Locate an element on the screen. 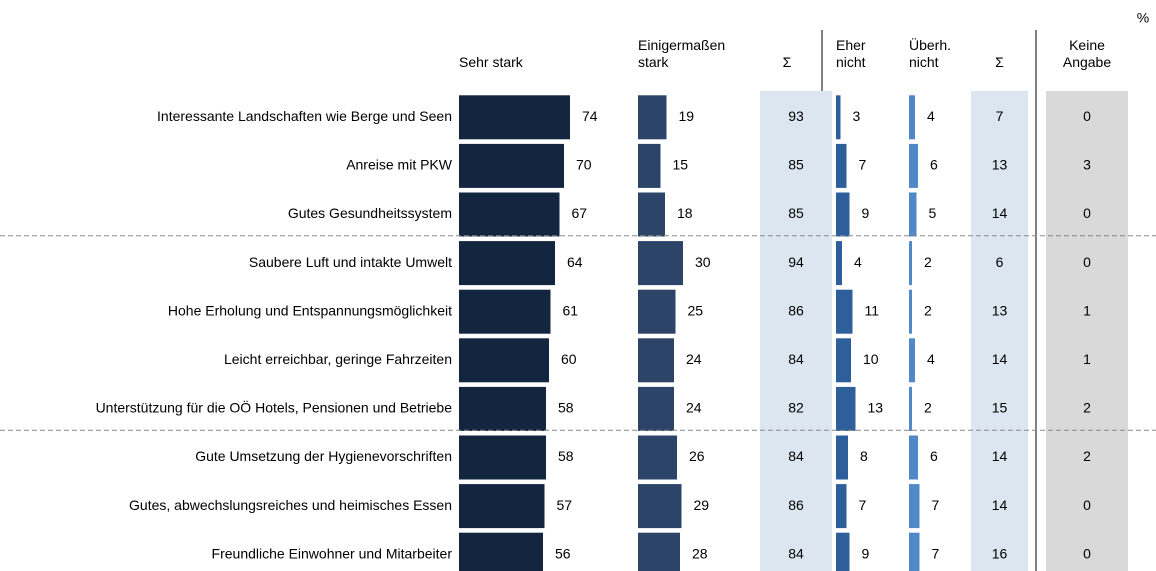 The height and width of the screenshot is (571, 1156). value-label: 18 is located at coordinates (685, 213).